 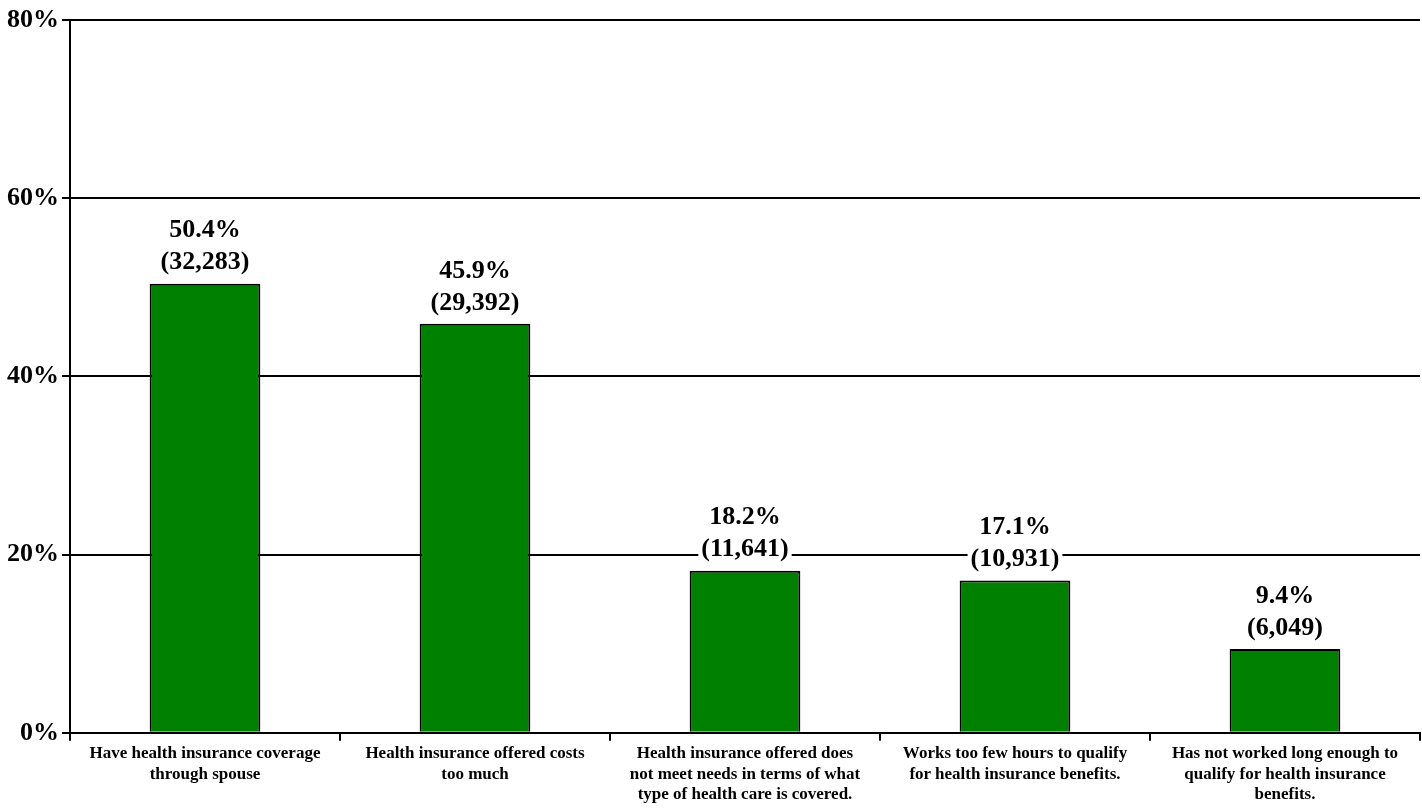 I want to click on y-tick-label: 40%, so click(x=33, y=375).